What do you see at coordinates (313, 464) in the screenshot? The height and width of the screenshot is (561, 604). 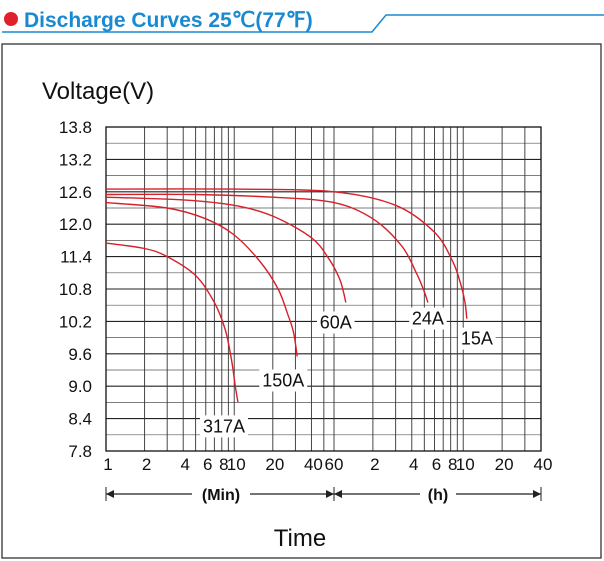 I see `x-tick-label-min: 40` at bounding box center [313, 464].